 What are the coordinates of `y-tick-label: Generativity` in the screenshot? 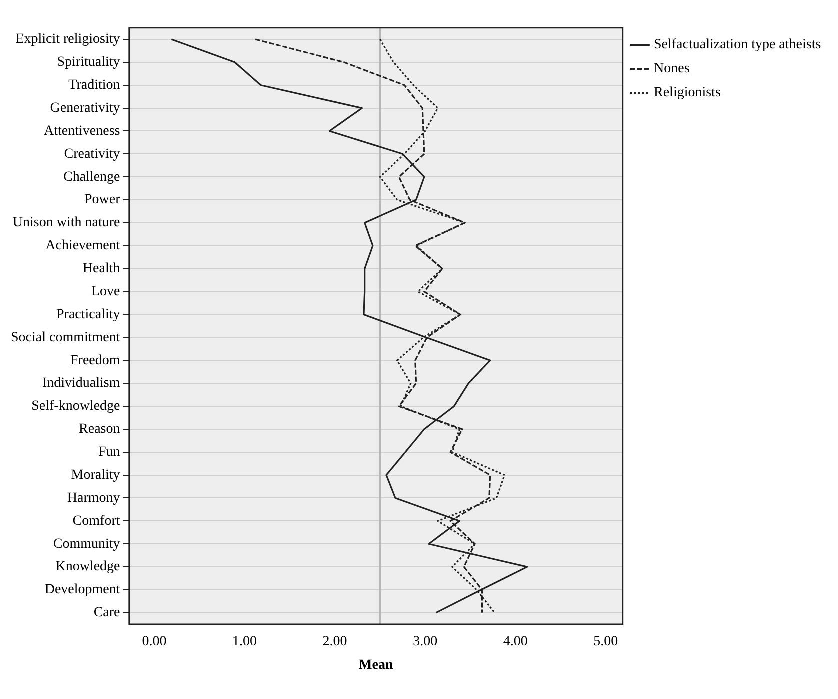 It's located at (85, 108).